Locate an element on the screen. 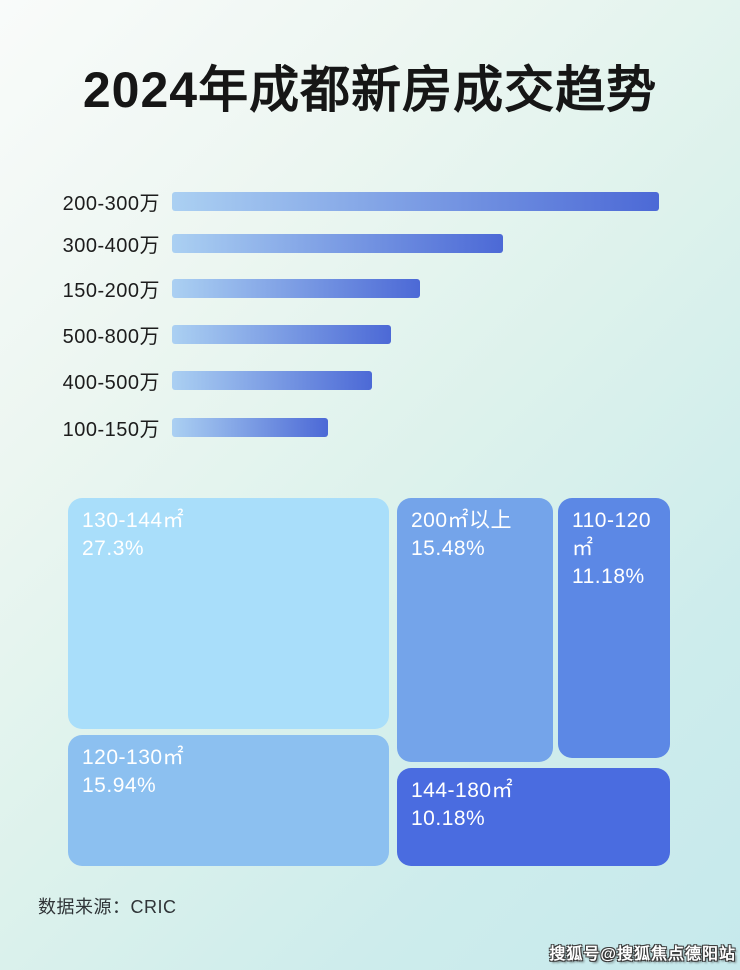  bar-category-label: 150-200万 is located at coordinates (111, 290).